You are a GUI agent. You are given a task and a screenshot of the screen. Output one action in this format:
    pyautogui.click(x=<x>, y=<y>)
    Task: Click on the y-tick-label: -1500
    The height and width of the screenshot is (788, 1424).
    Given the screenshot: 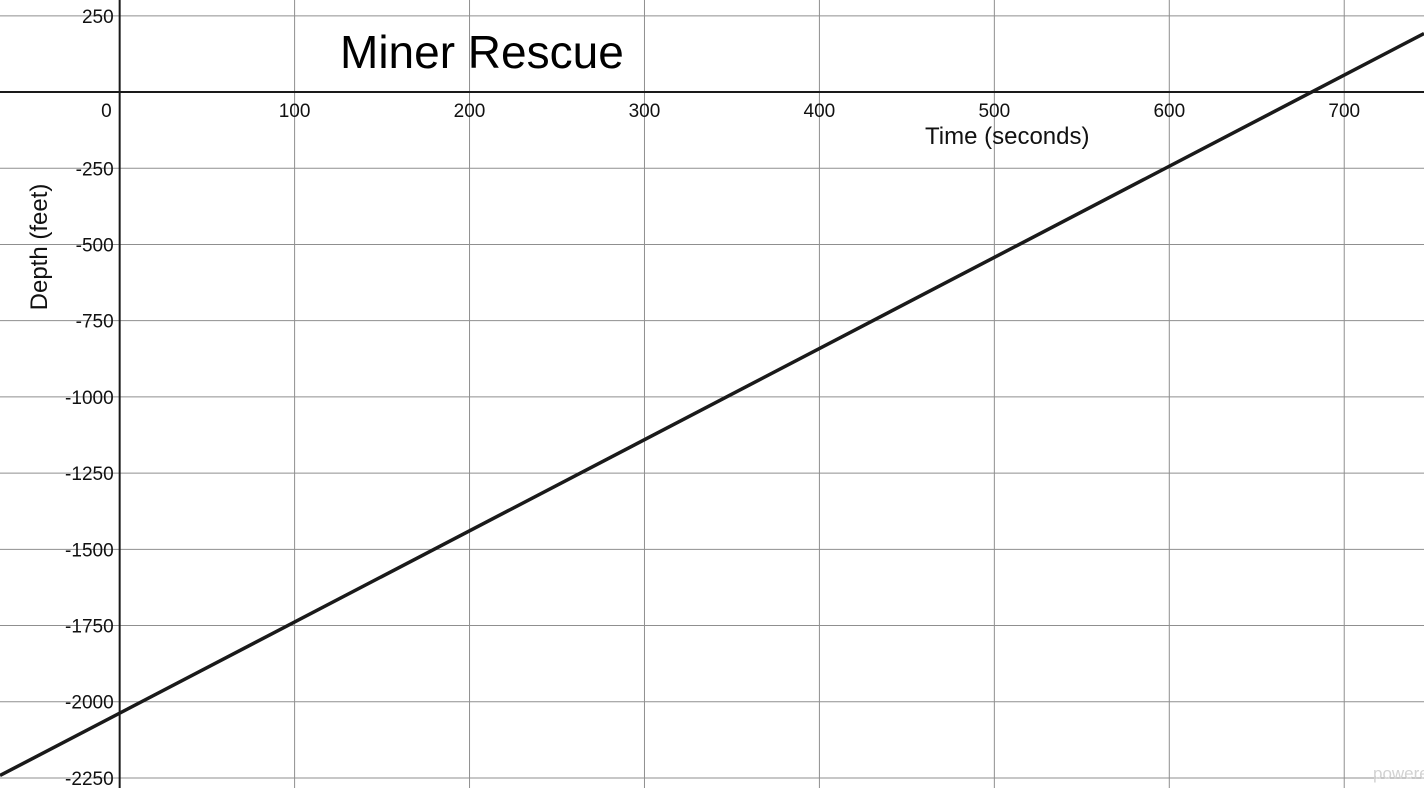 What is the action you would take?
    pyautogui.click(x=89, y=550)
    